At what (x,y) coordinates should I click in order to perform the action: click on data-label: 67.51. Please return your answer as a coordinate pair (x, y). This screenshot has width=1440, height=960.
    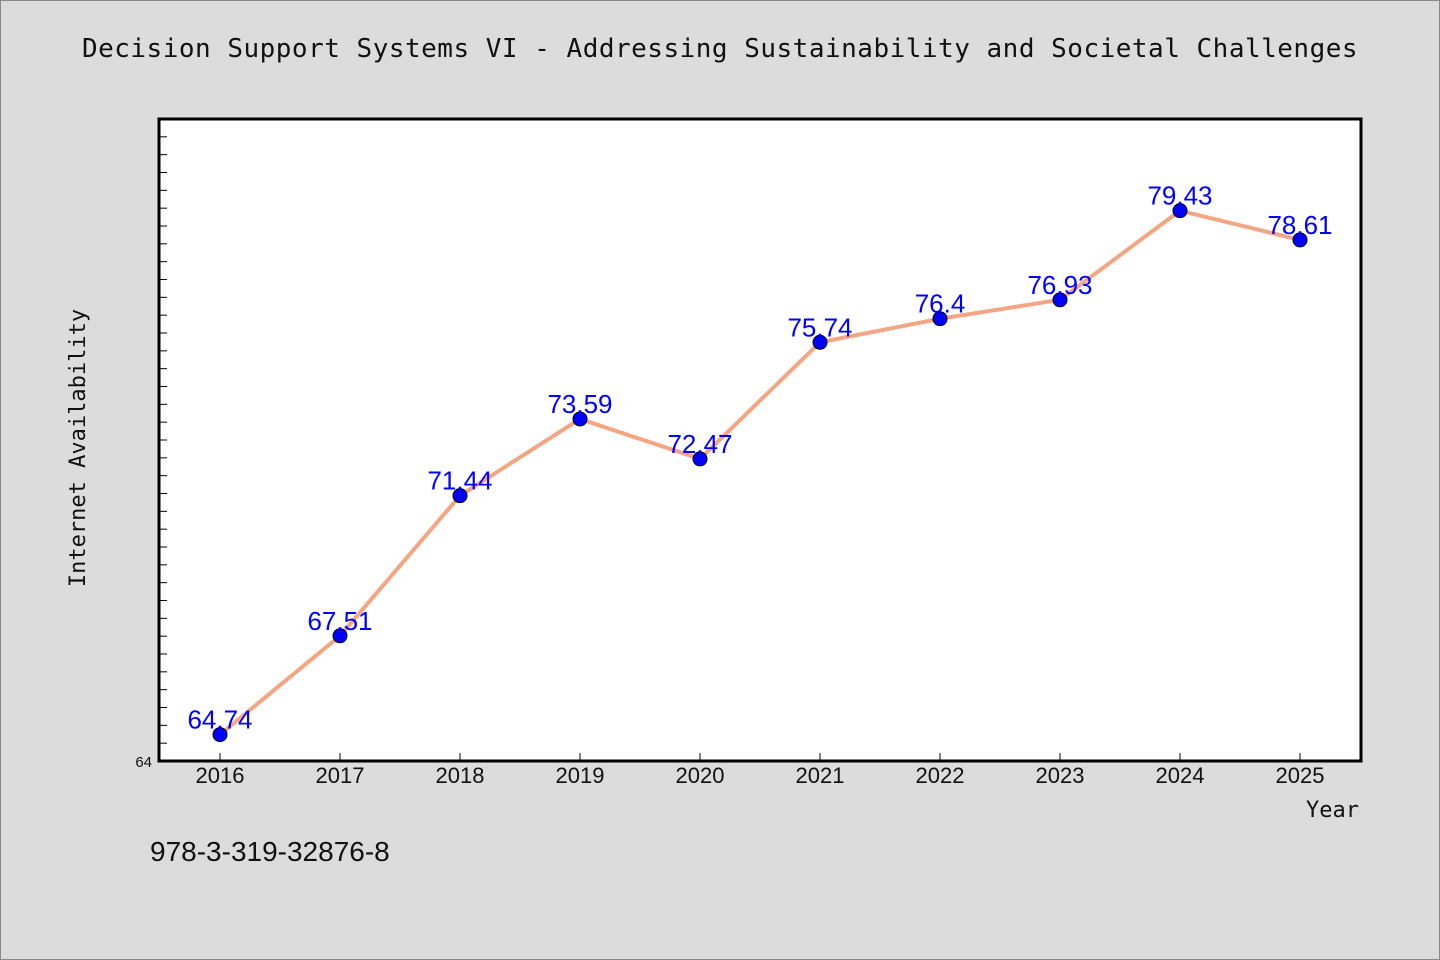
    Looking at the image, I should click on (339, 621).